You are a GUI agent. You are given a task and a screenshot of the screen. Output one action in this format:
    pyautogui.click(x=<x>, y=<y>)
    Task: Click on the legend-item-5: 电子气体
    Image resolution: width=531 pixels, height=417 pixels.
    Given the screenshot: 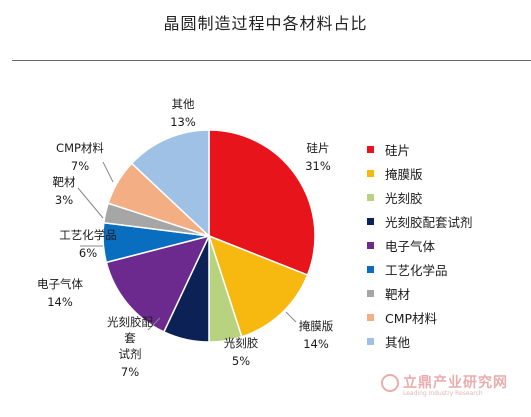 What is the action you would take?
    pyautogui.click(x=447, y=246)
    